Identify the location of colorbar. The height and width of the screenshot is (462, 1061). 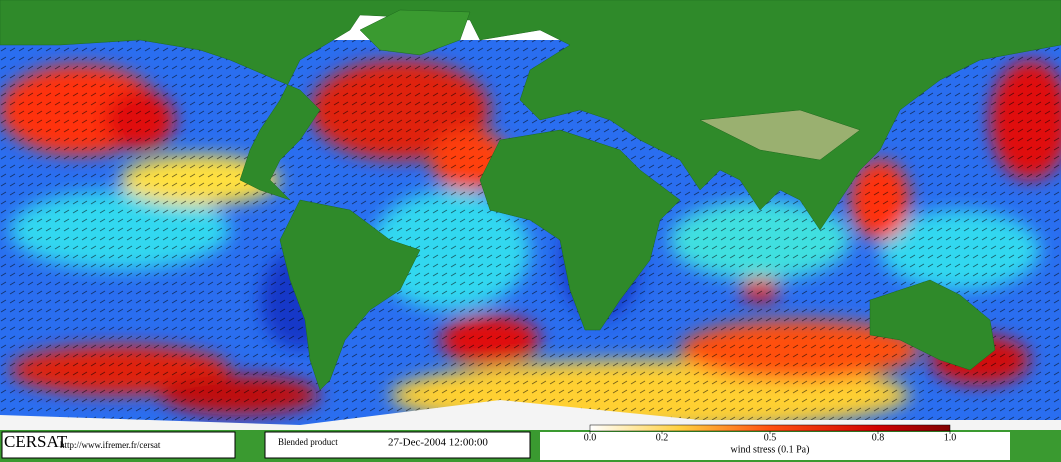
(770, 428).